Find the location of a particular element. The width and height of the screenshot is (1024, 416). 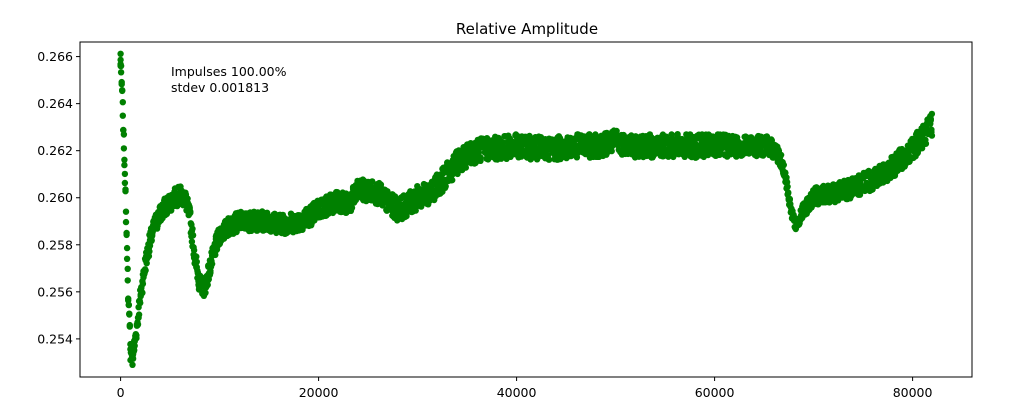

y-tick-label: 0.264 is located at coordinates (55, 103).